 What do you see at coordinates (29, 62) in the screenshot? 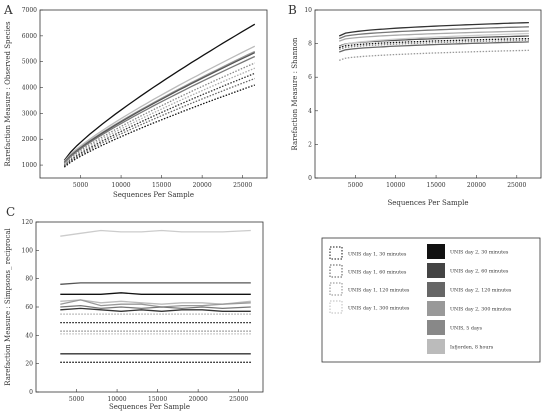
I see `y-tick-label: 5000` at bounding box center [29, 62].